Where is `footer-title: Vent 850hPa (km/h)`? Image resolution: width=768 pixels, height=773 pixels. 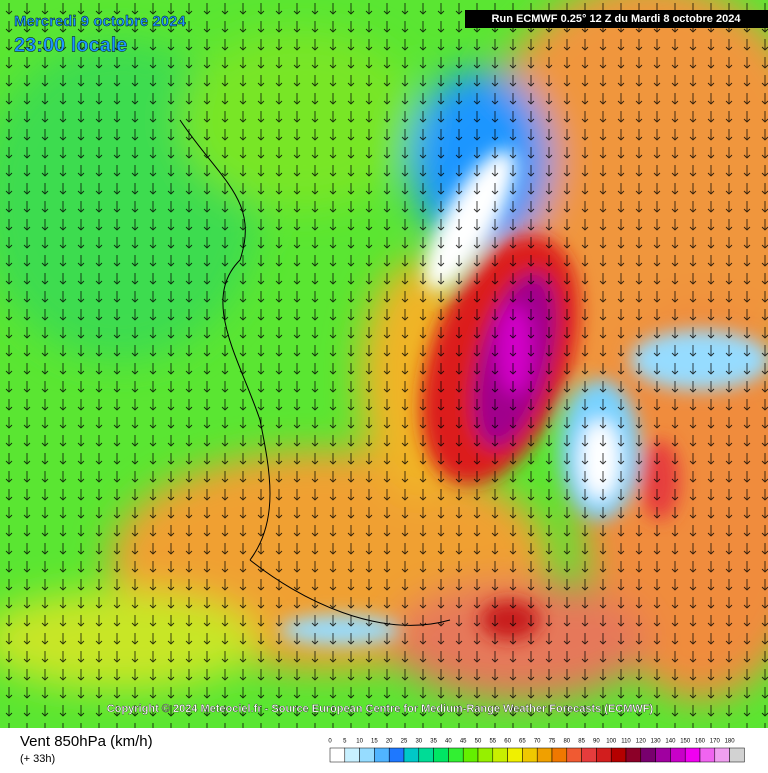
footer-title: Vent 850hPa (km/h) is located at coordinates (86, 741).